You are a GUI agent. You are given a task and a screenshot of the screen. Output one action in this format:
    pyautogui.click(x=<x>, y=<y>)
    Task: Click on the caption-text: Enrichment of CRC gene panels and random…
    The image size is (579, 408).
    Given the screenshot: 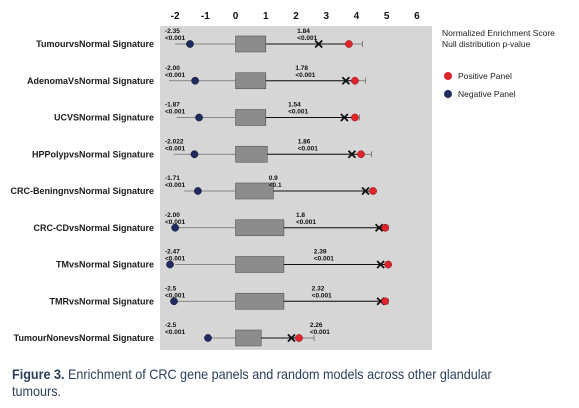 What is the action you would take?
    pyautogui.click(x=252, y=382)
    